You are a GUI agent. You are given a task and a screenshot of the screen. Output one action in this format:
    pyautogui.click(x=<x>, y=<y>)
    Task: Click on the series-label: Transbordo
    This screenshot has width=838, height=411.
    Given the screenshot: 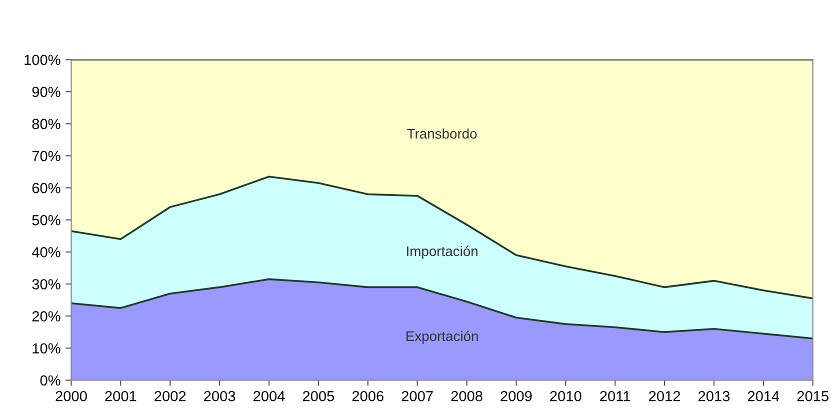 What is the action you would take?
    pyautogui.click(x=442, y=133)
    